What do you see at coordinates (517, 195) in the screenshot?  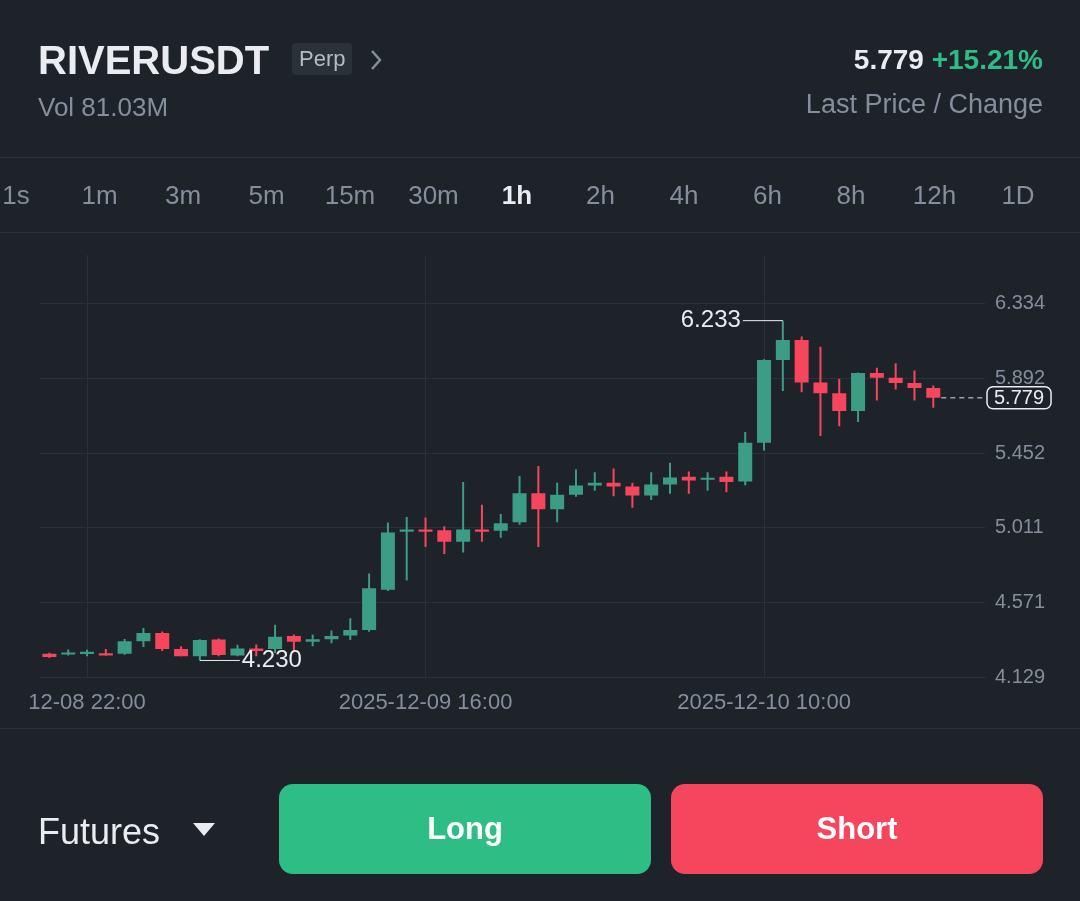 I see `text: 1h` at bounding box center [517, 195].